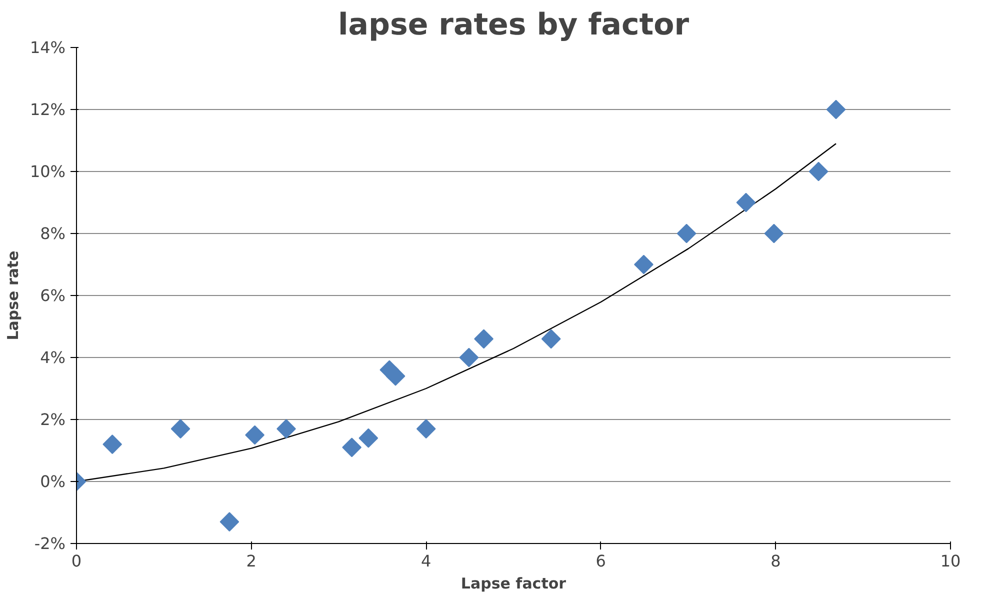  I want to click on y-tick-label: 10%, so click(48, 171).